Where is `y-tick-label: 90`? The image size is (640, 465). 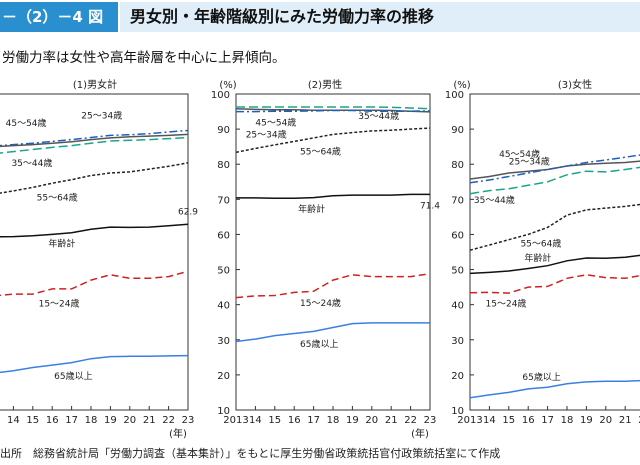 y-tick-label: 90 is located at coordinates (457, 130).